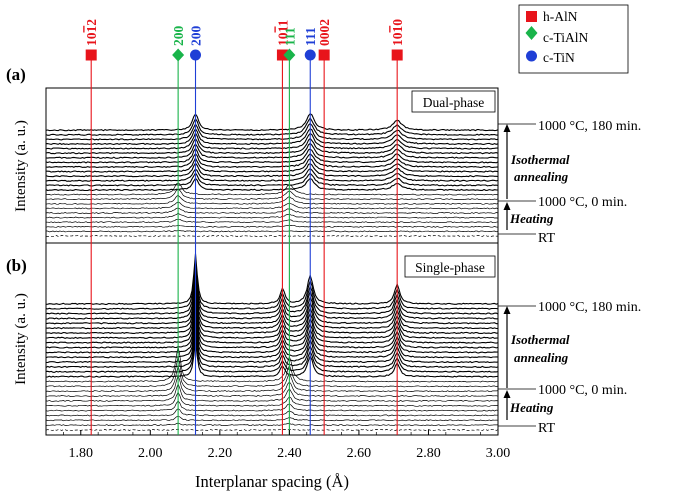  Describe the element at coordinates (91, 32) in the screenshot. I see `reflection-label: 1012` at that location.